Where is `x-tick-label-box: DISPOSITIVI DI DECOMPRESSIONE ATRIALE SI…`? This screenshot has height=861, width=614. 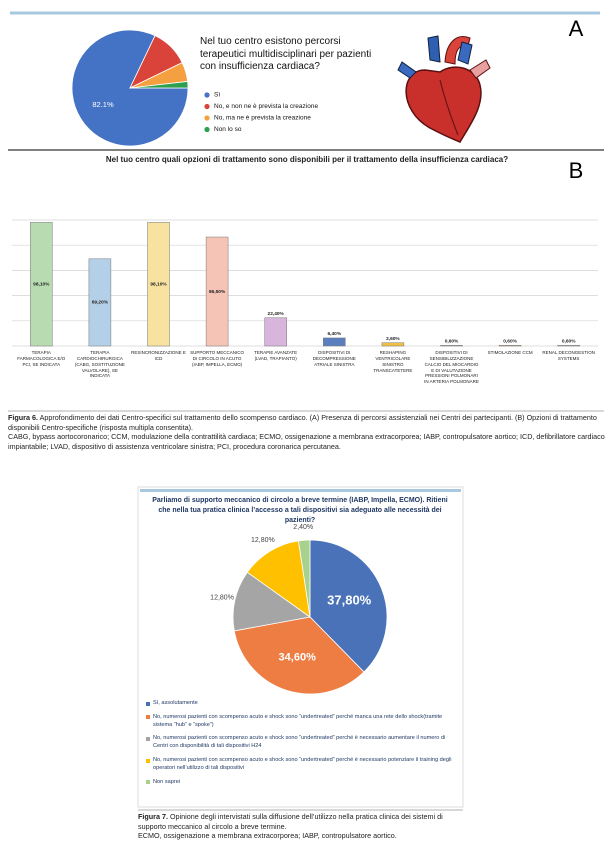 x-tick-label-box: DISPOSITIVI DI DECOMPRESSIONE ATRIALE SI… is located at coordinates (334, 358).